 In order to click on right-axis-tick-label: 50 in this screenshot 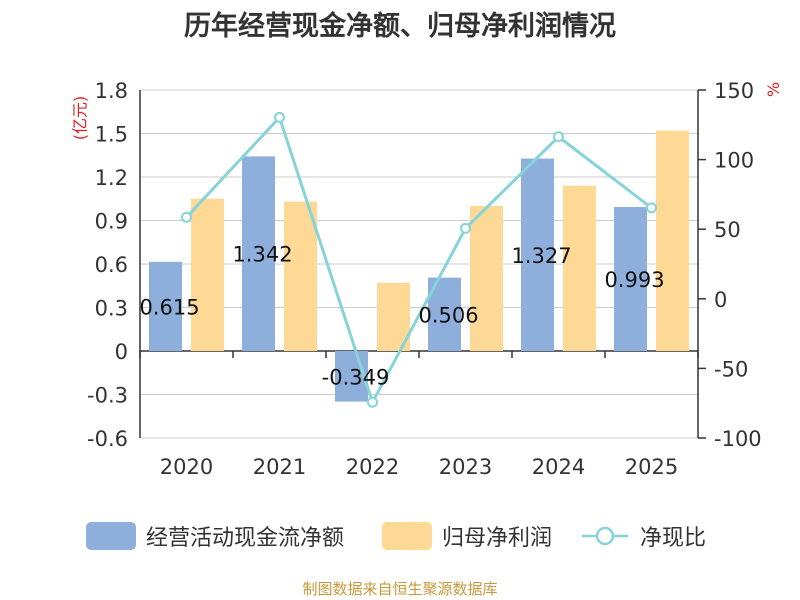, I will do `click(727, 230)`.